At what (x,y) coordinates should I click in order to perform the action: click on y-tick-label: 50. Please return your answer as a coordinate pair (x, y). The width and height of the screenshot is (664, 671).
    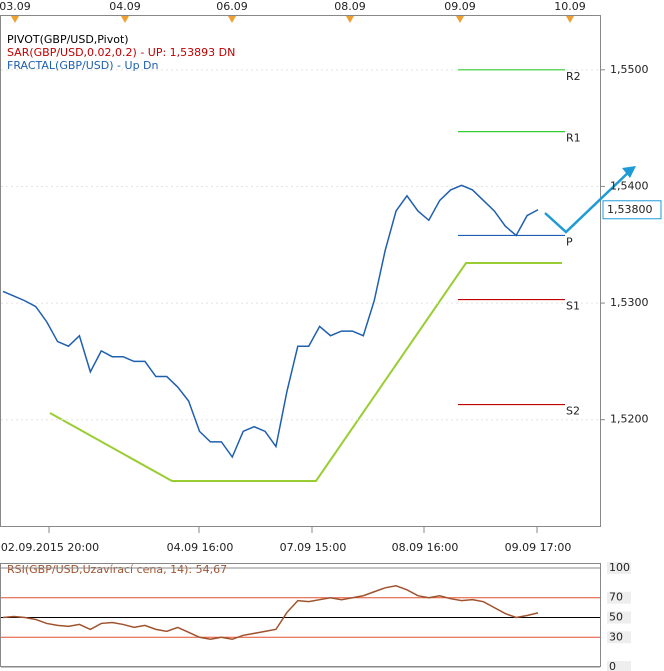
    Looking at the image, I should click on (616, 617).